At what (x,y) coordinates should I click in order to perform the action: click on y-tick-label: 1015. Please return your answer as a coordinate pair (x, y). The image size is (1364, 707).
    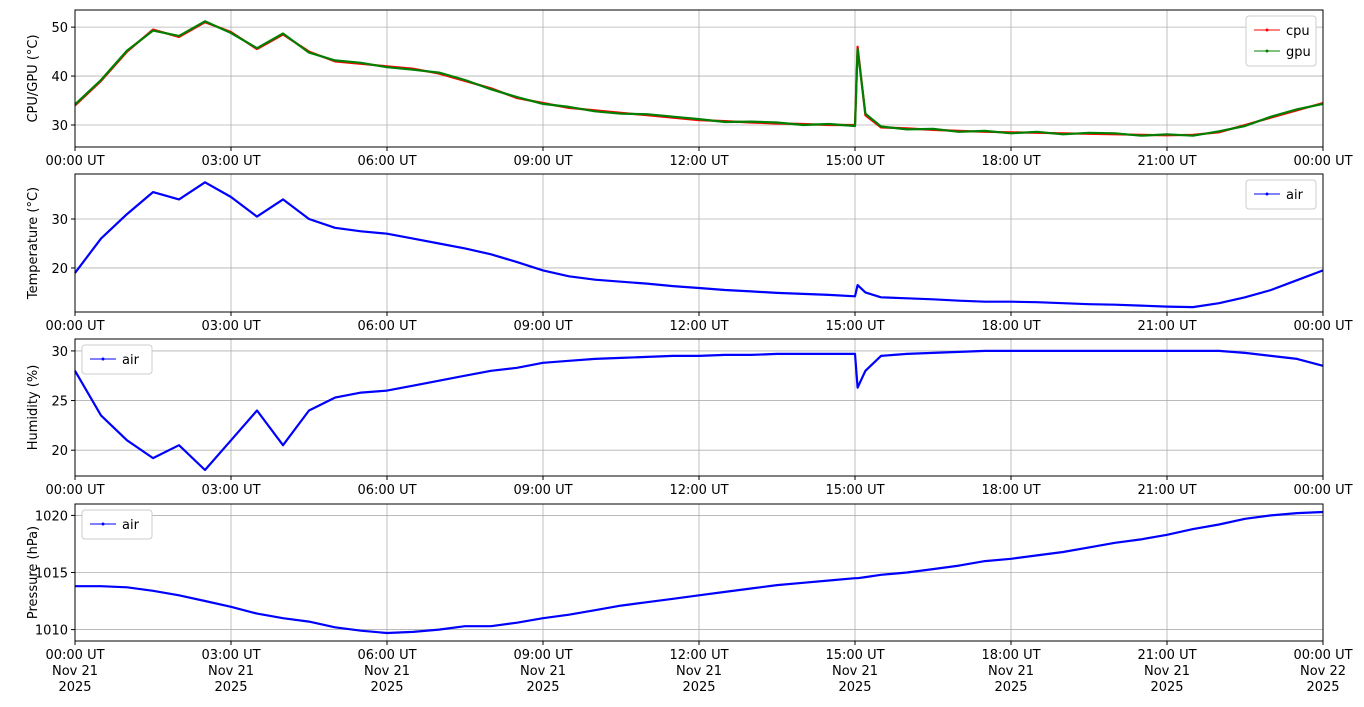
    Looking at the image, I should click on (51, 574).